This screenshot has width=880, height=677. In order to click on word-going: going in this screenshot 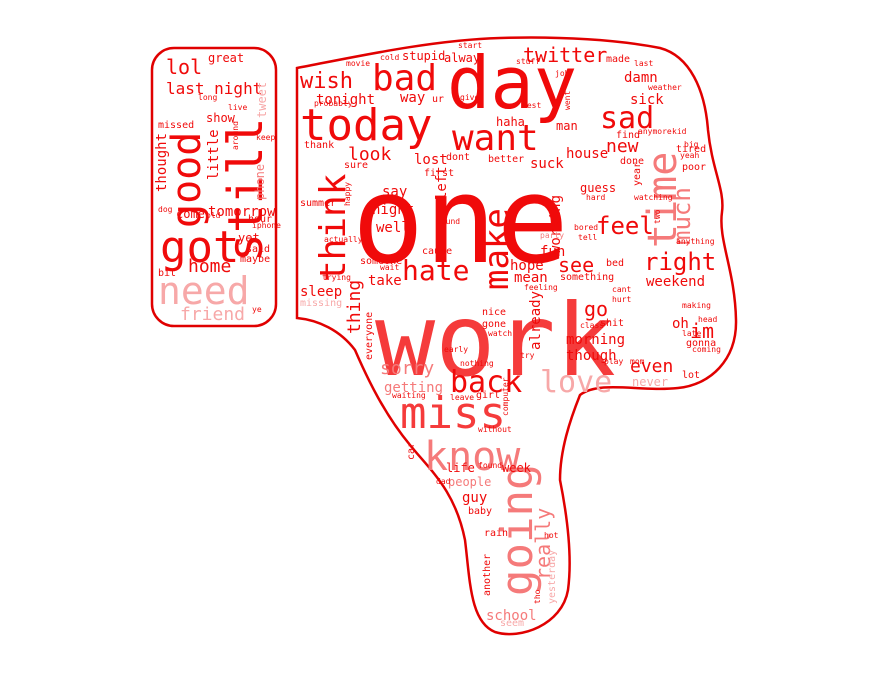, I will do `click(517, 530)`.